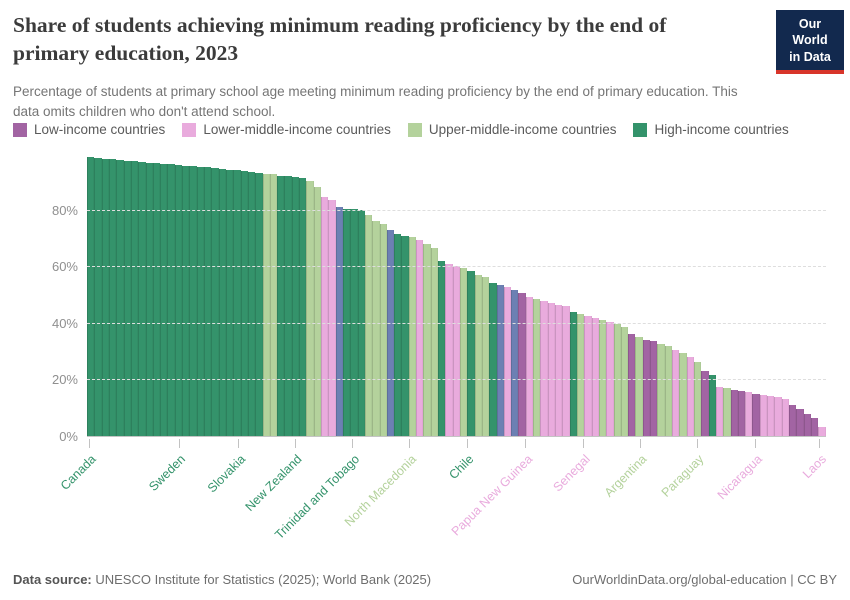 The image size is (850, 600). I want to click on legend-item-upper: Upper-middle-income countries, so click(511, 129).